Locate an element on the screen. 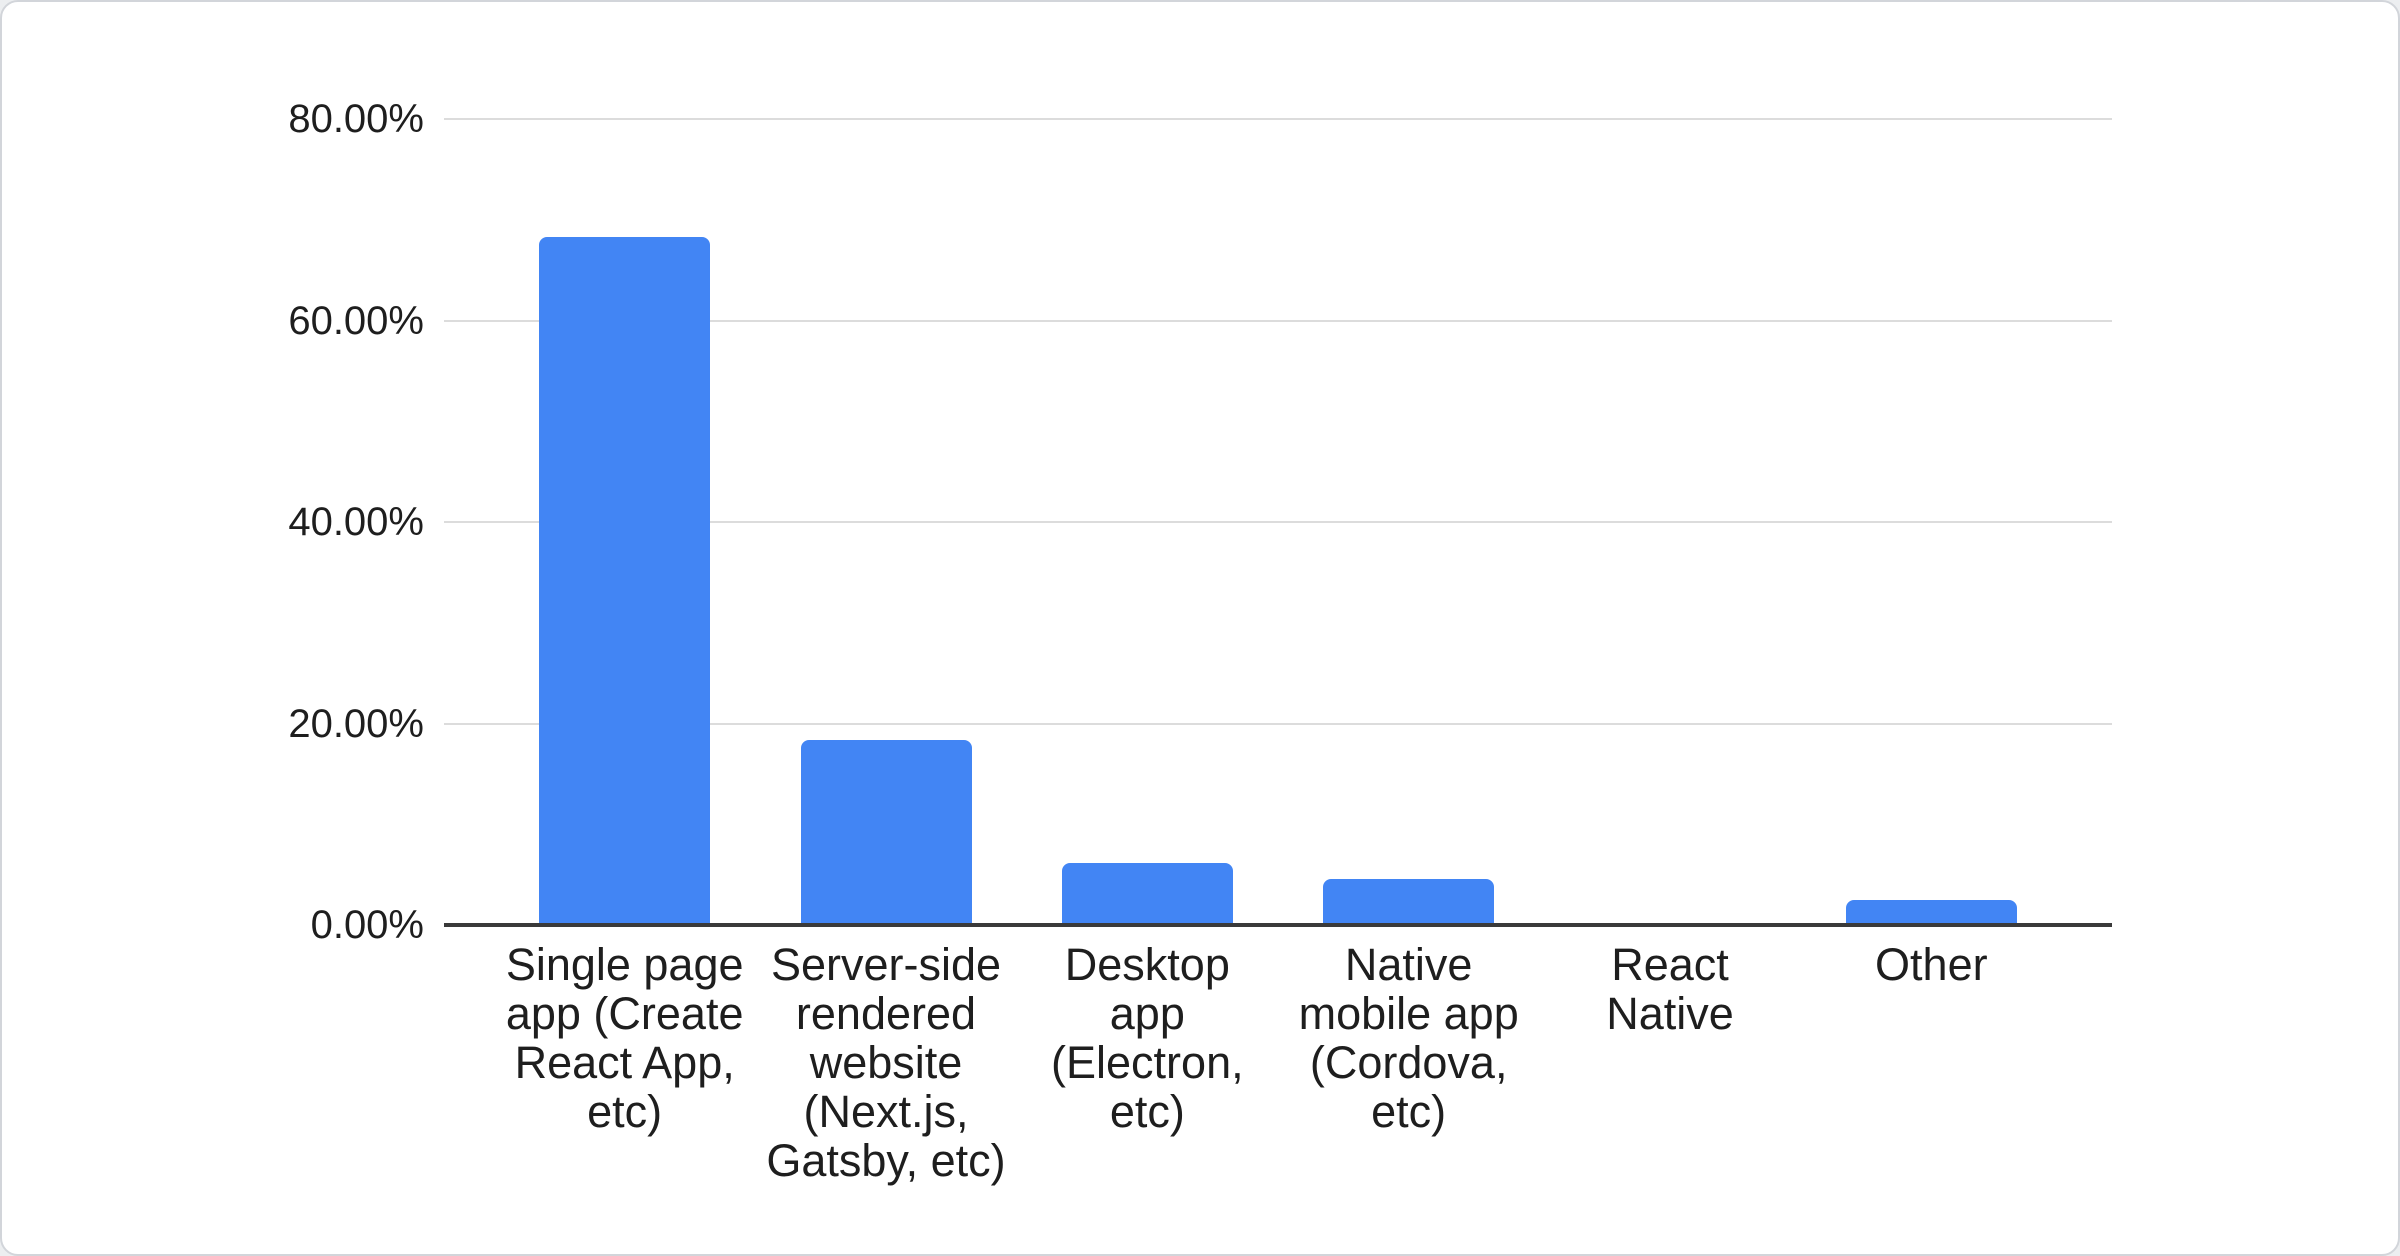  y-axis-tick-label: 0.00% is located at coordinates (367, 925).